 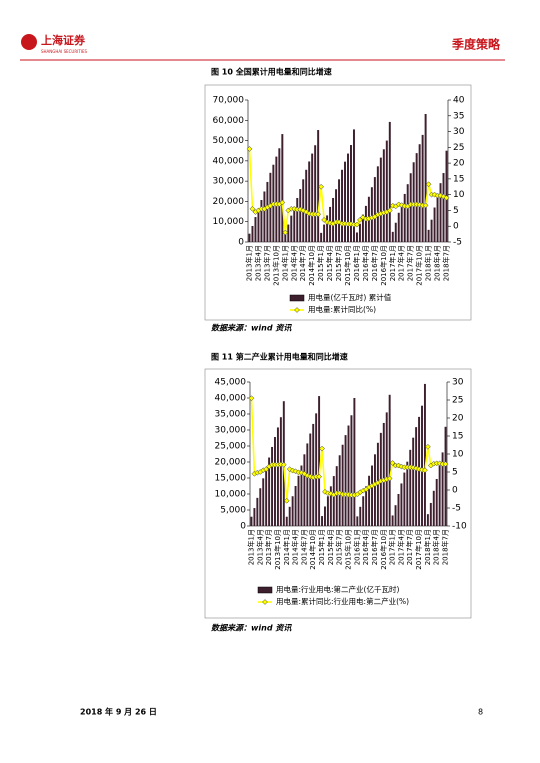 What do you see at coordinates (329, 263) in the screenshot?
I see `x-tick-label: 2015年4月` at bounding box center [329, 263].